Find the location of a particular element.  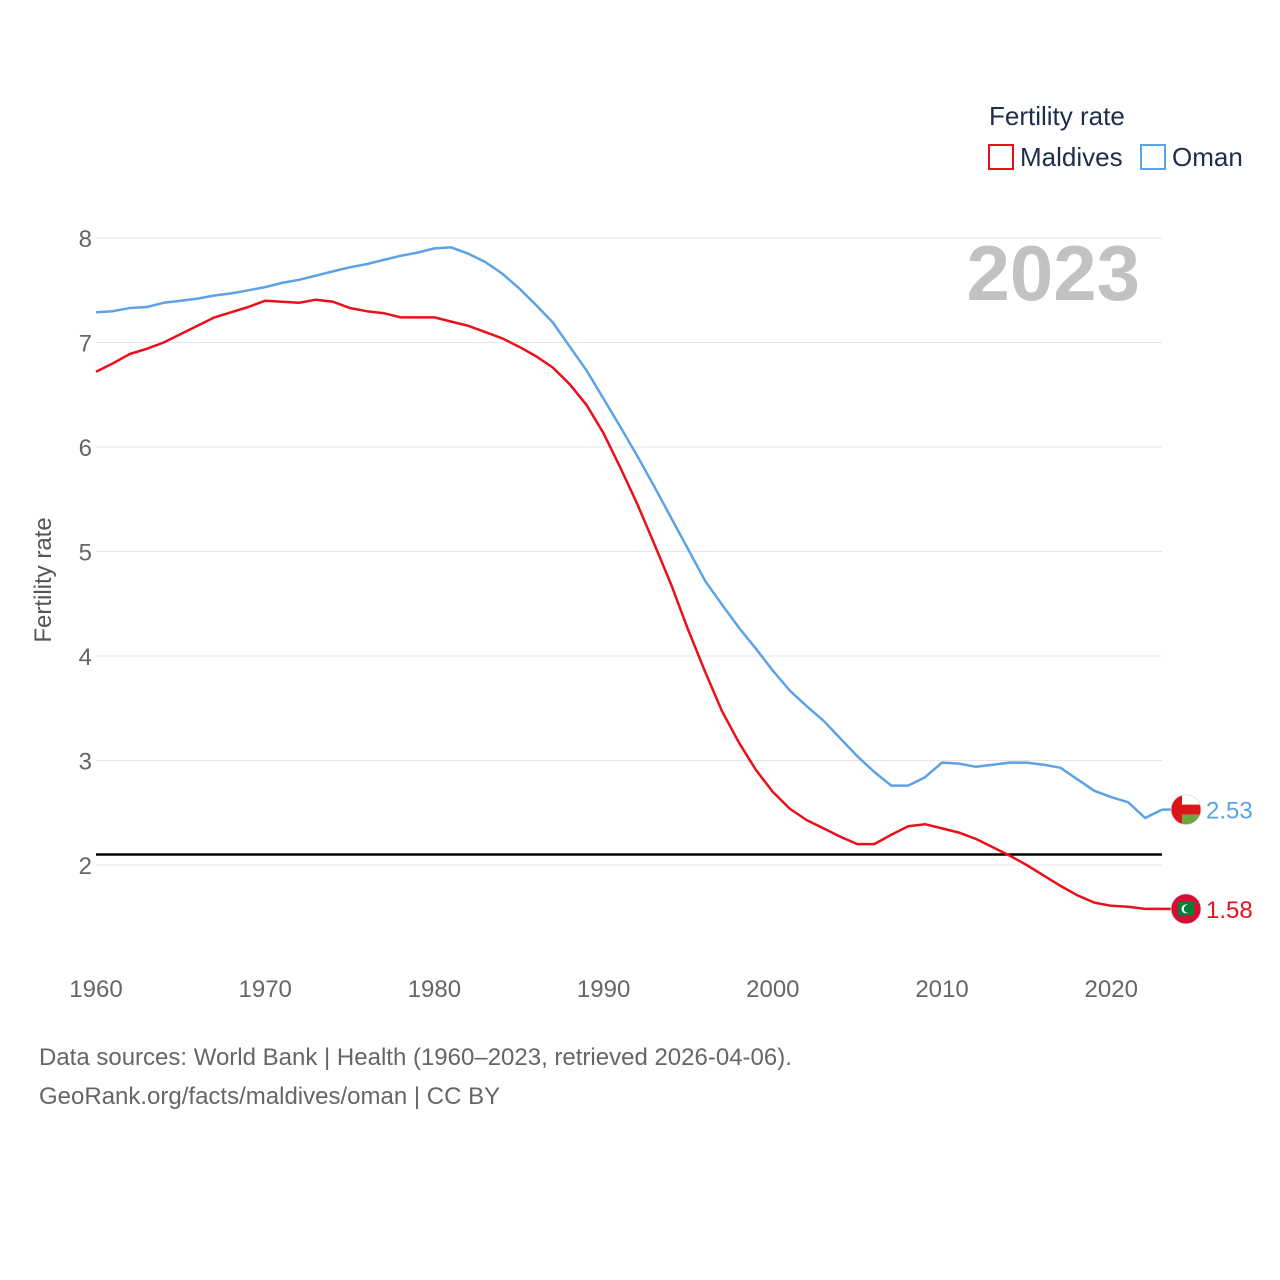

maldives-flag-icon is located at coordinates (1186, 909).